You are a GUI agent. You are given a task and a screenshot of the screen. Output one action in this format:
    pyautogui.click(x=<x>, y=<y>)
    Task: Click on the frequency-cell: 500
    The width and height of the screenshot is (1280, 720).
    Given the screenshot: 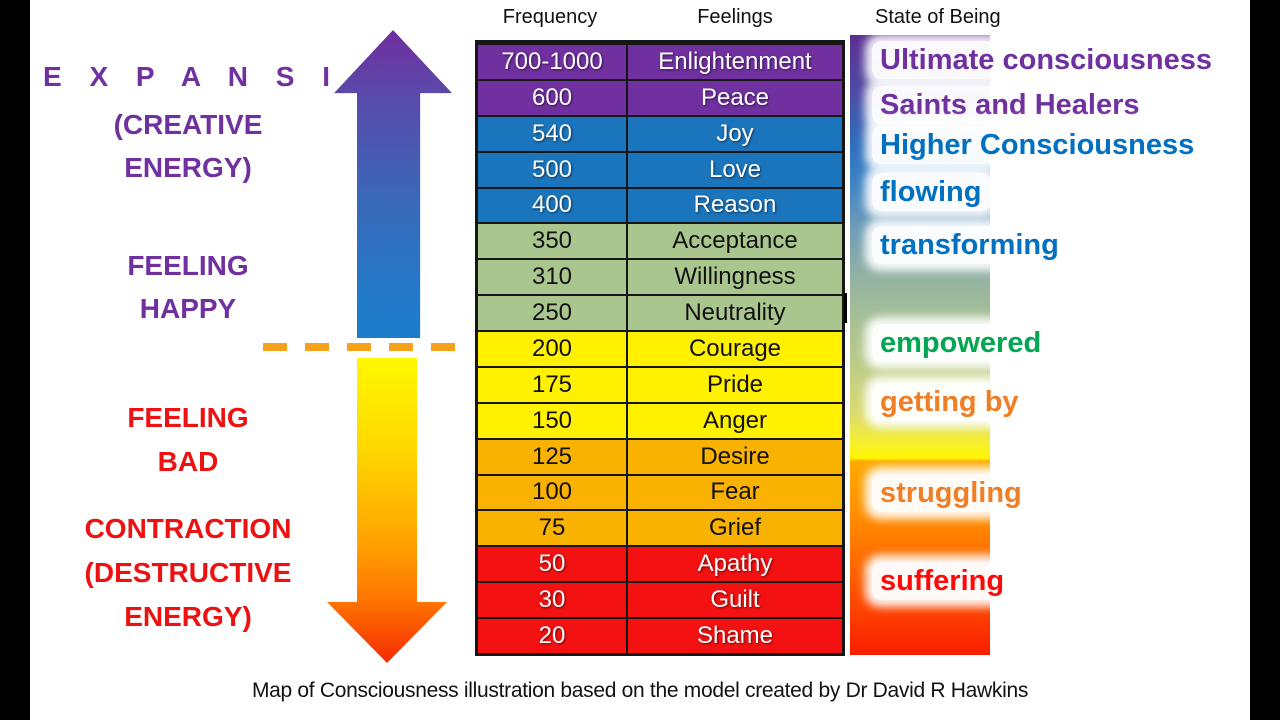 What is the action you would take?
    pyautogui.click(x=552, y=169)
    